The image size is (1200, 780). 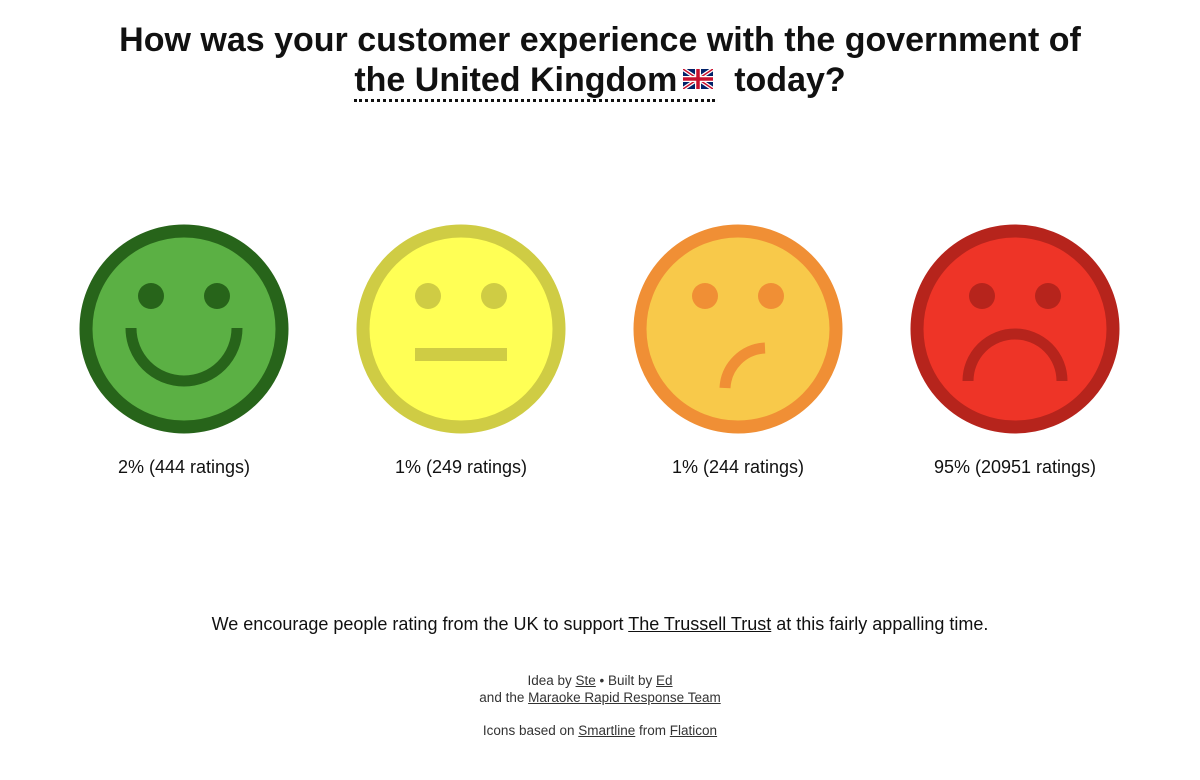 I want to click on credits-line-icons: Icons based on Smartline from Flaticon, so click(x=600, y=730).